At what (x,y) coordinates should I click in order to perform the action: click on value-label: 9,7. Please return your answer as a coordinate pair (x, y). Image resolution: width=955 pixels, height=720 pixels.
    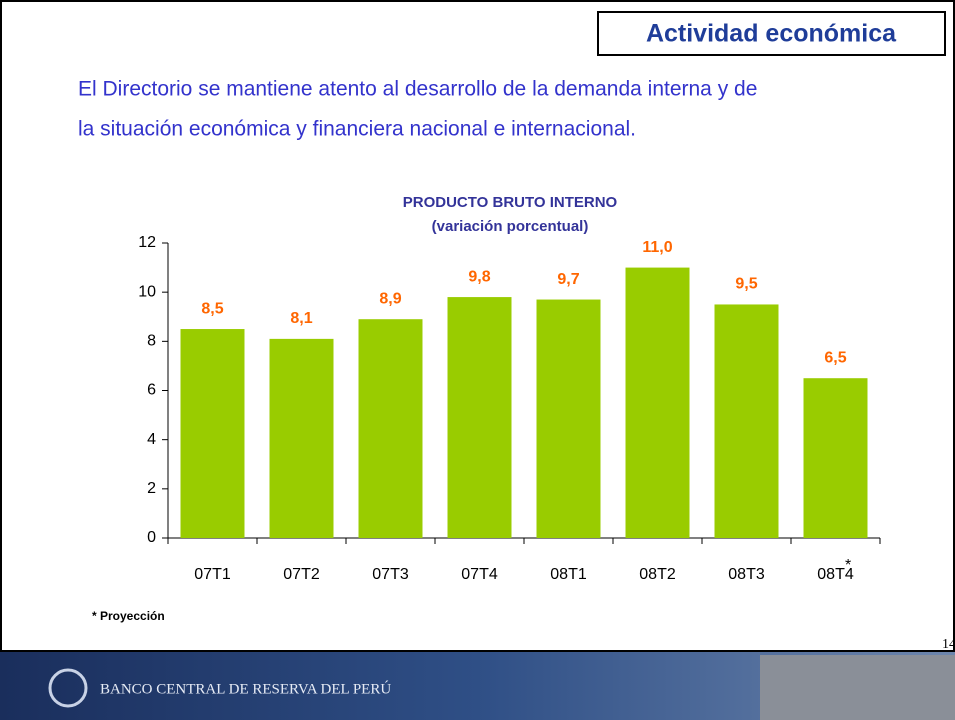
    Looking at the image, I should click on (568, 279).